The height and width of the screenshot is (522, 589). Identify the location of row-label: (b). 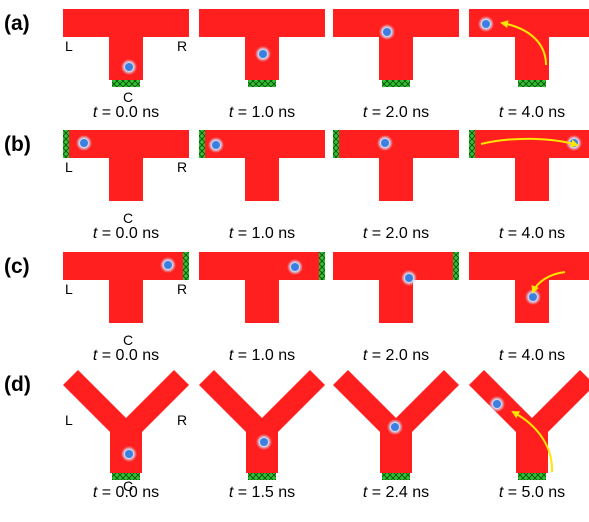
(17, 144).